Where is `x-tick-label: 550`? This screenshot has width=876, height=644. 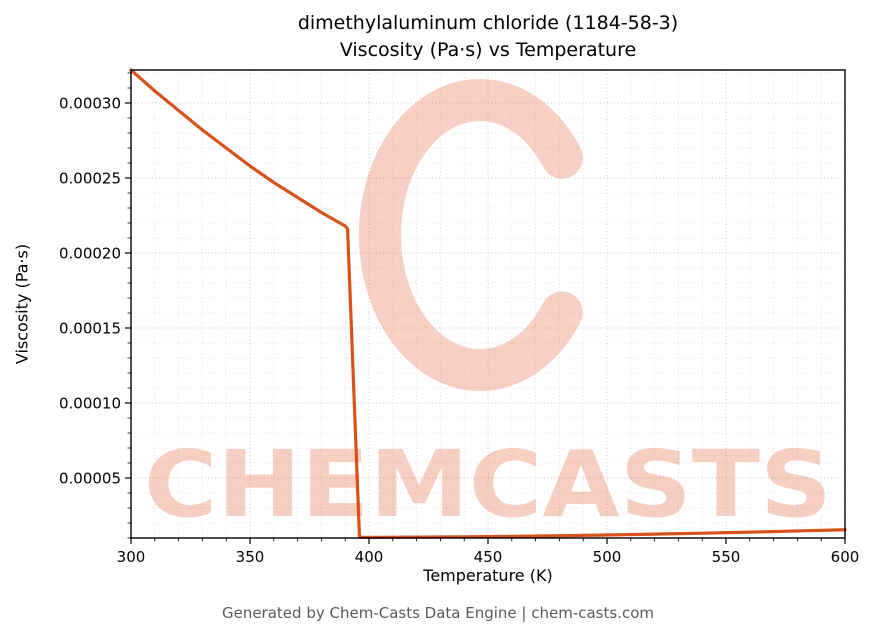
x-tick-label: 550 is located at coordinates (726, 557).